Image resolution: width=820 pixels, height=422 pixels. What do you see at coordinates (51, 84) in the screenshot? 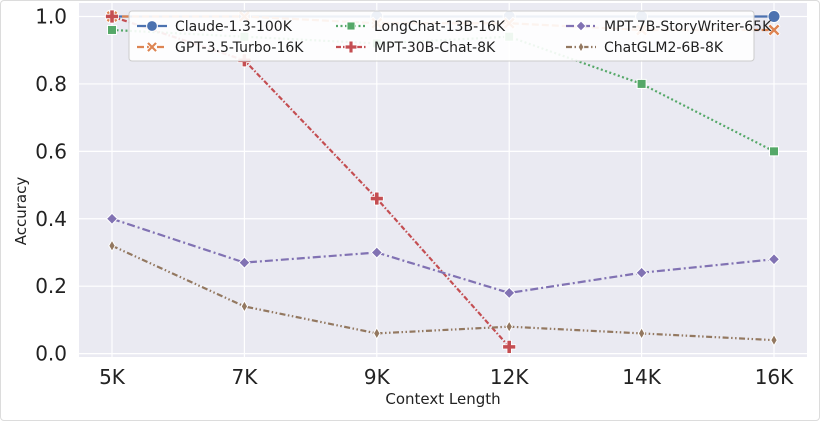
I see `y-tick-label: 0.8` at bounding box center [51, 84].